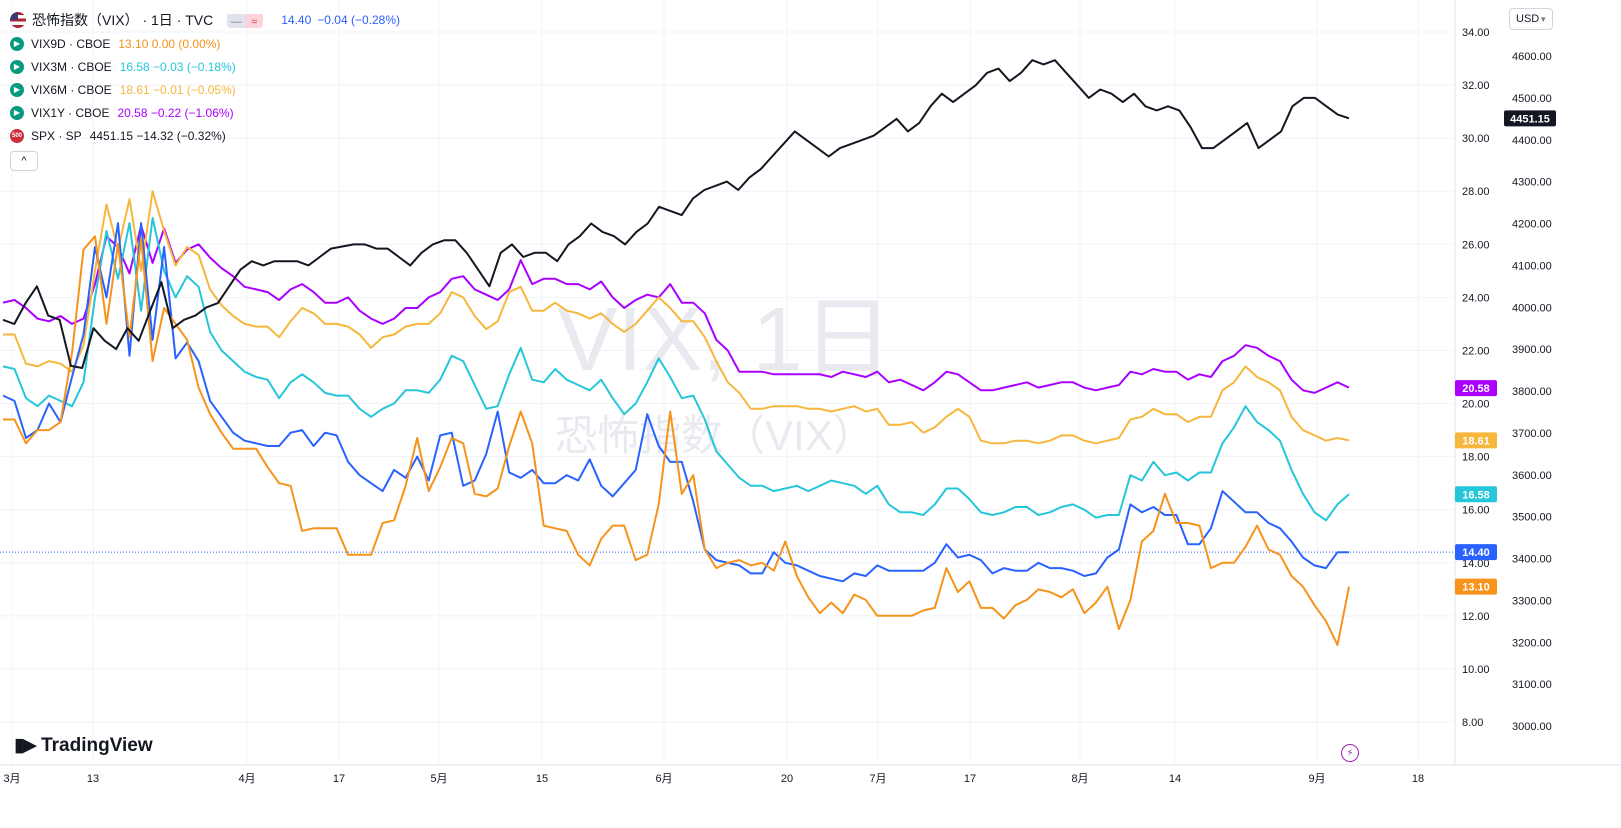 This screenshot has width=1621, height=828. Describe the element at coordinates (177, 89) in the screenshot. I see `legend-value: 18.61 −0.01 (−0.05%)` at that location.